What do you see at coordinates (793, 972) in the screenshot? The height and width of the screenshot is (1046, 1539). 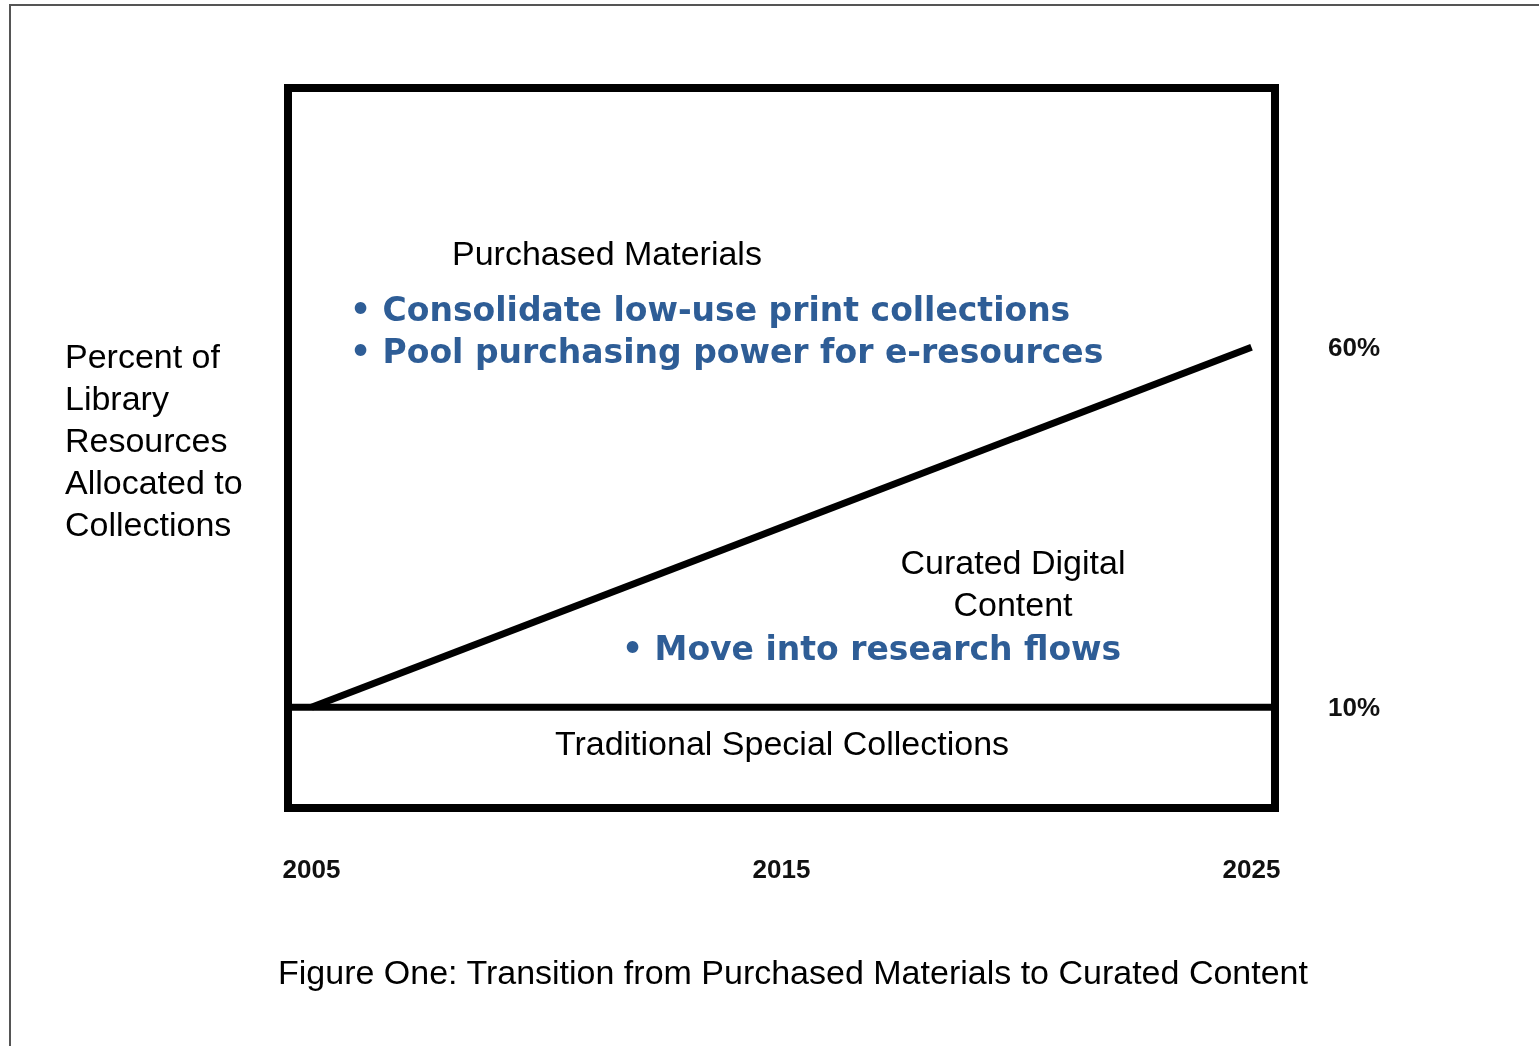 I see `text: Figure One: Transition from Purchased Materials to Curated Content` at bounding box center [793, 972].